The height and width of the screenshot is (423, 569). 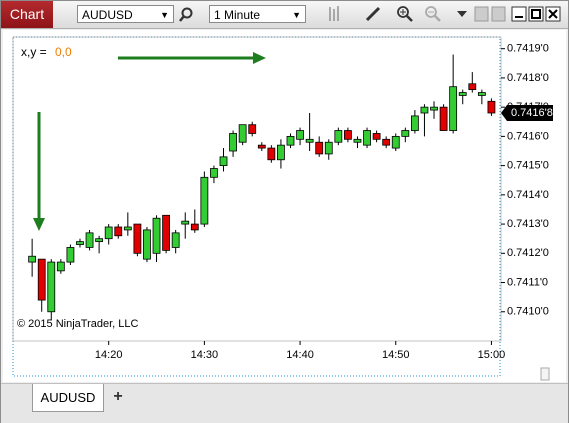 What do you see at coordinates (528, 224) in the screenshot?
I see `y-tick-label: 0.7413'0` at bounding box center [528, 224].